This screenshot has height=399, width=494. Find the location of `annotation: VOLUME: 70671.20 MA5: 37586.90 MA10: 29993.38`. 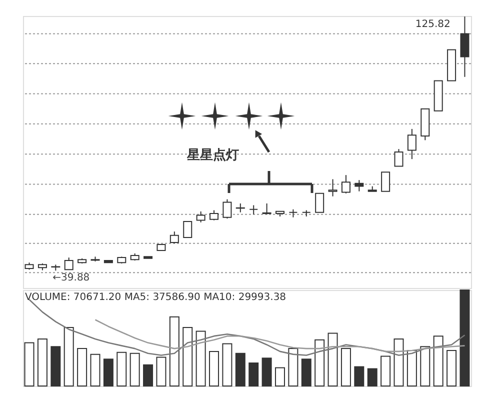

annotation: VOLUME: 70671.20 MA5: 37586.90 MA10: 29993.38 is located at coordinates (155, 297).